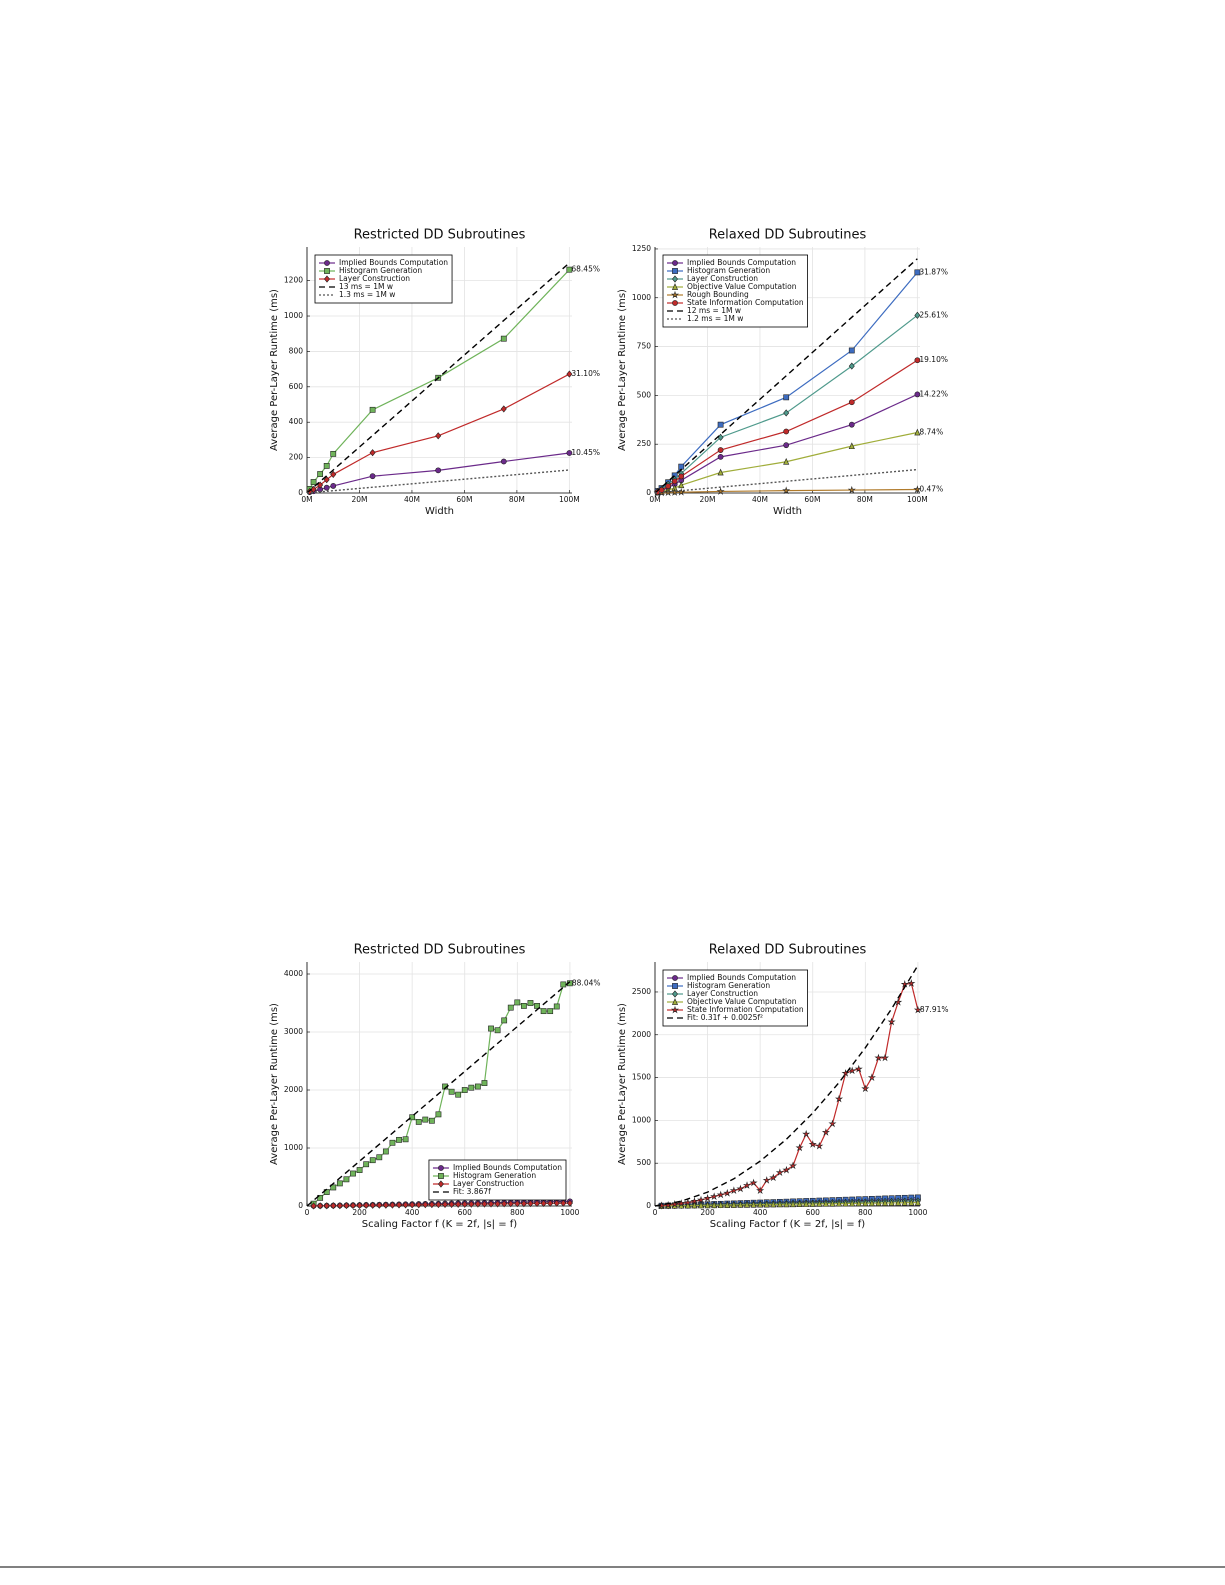 The width and height of the screenshot is (1225, 1585). Describe the element at coordinates (933, 271) in the screenshot. I see `end-label: 31.87%` at that location.